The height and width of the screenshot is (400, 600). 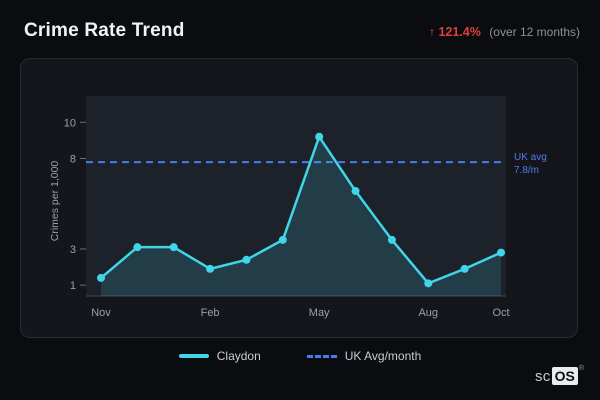 I want to click on uk-avg-dashed-swatch, so click(x=321, y=356).